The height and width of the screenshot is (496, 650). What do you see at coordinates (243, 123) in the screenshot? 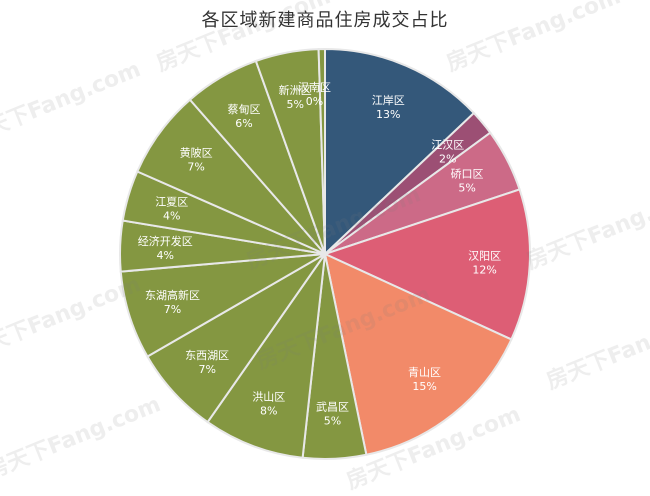
I see `slice-value-13: 6%` at bounding box center [243, 123].